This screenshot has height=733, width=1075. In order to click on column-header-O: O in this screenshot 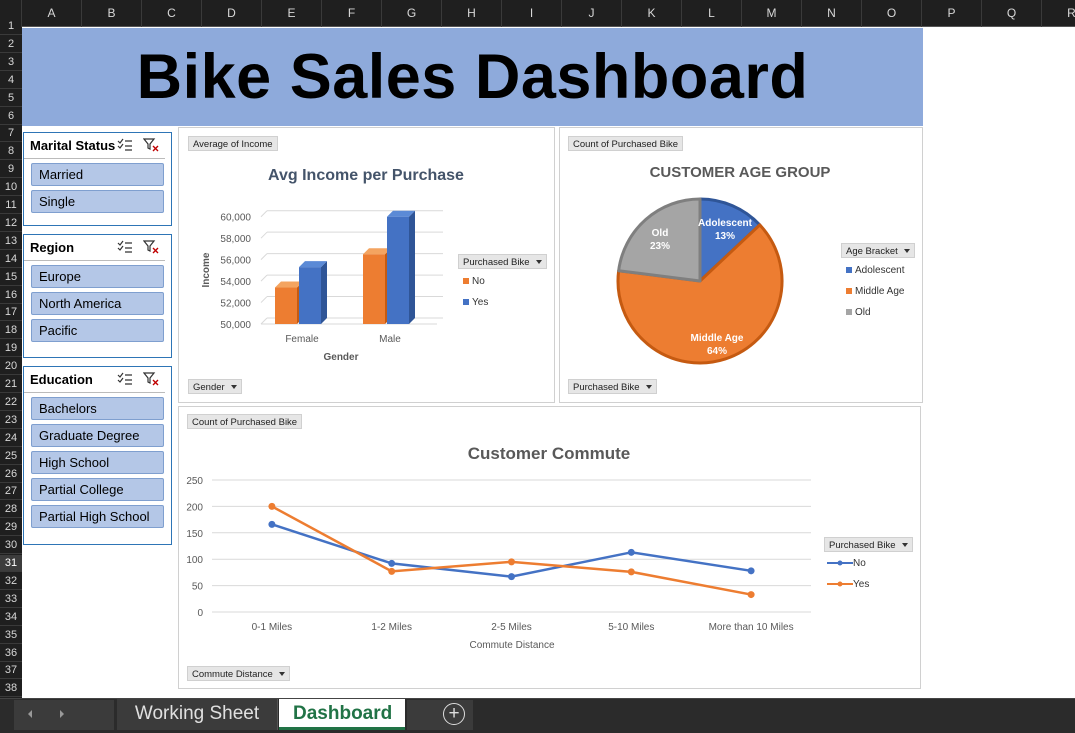, I will do `click(892, 13)`.